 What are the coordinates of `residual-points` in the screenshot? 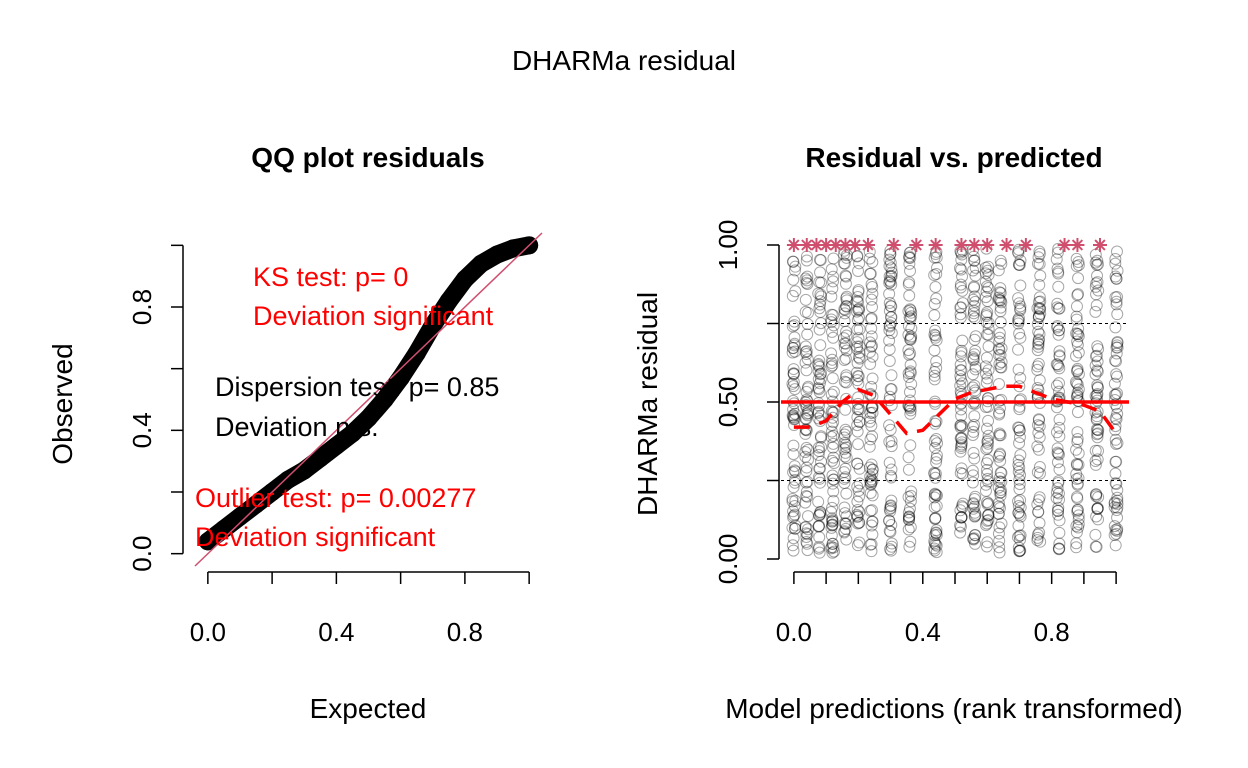 It's located at (955, 400).